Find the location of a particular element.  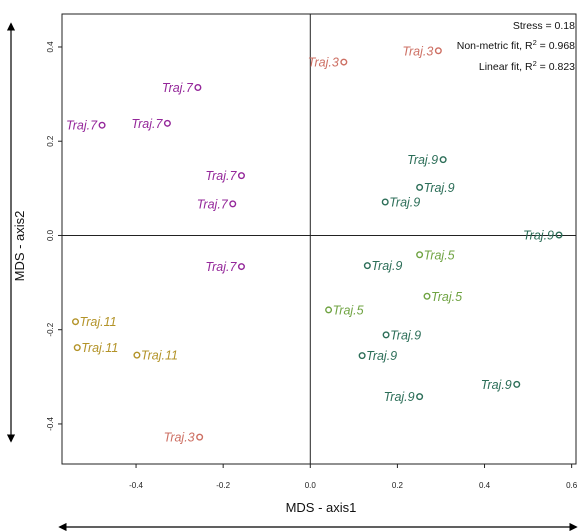

x-tick-label: 0.0 is located at coordinates (311, 485).